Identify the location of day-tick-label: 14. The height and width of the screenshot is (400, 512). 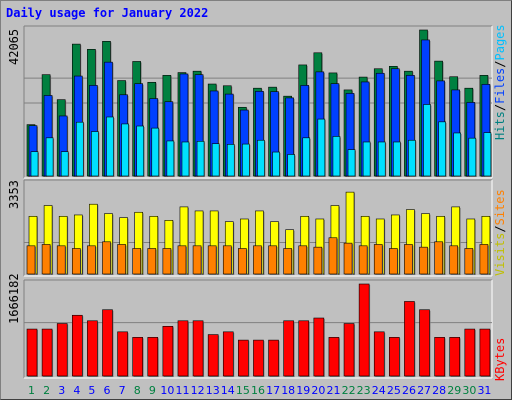
(228, 390).